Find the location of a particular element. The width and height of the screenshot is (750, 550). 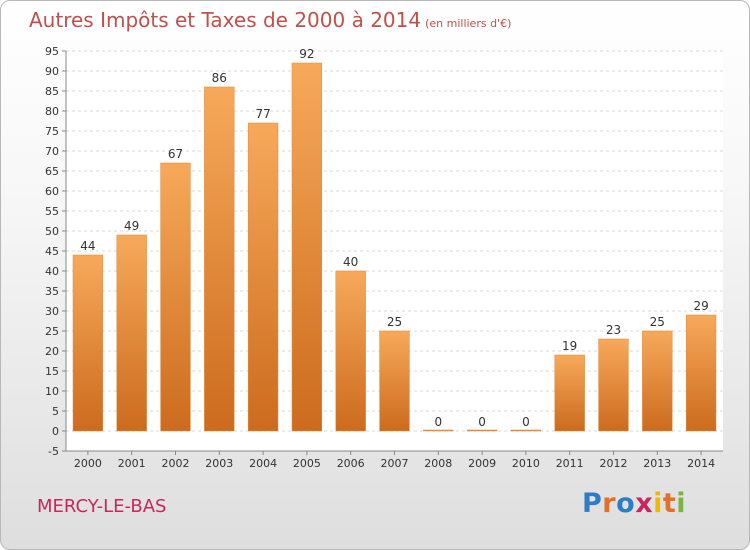

chart-unit: (en milliers d'€) is located at coordinates (468, 23).